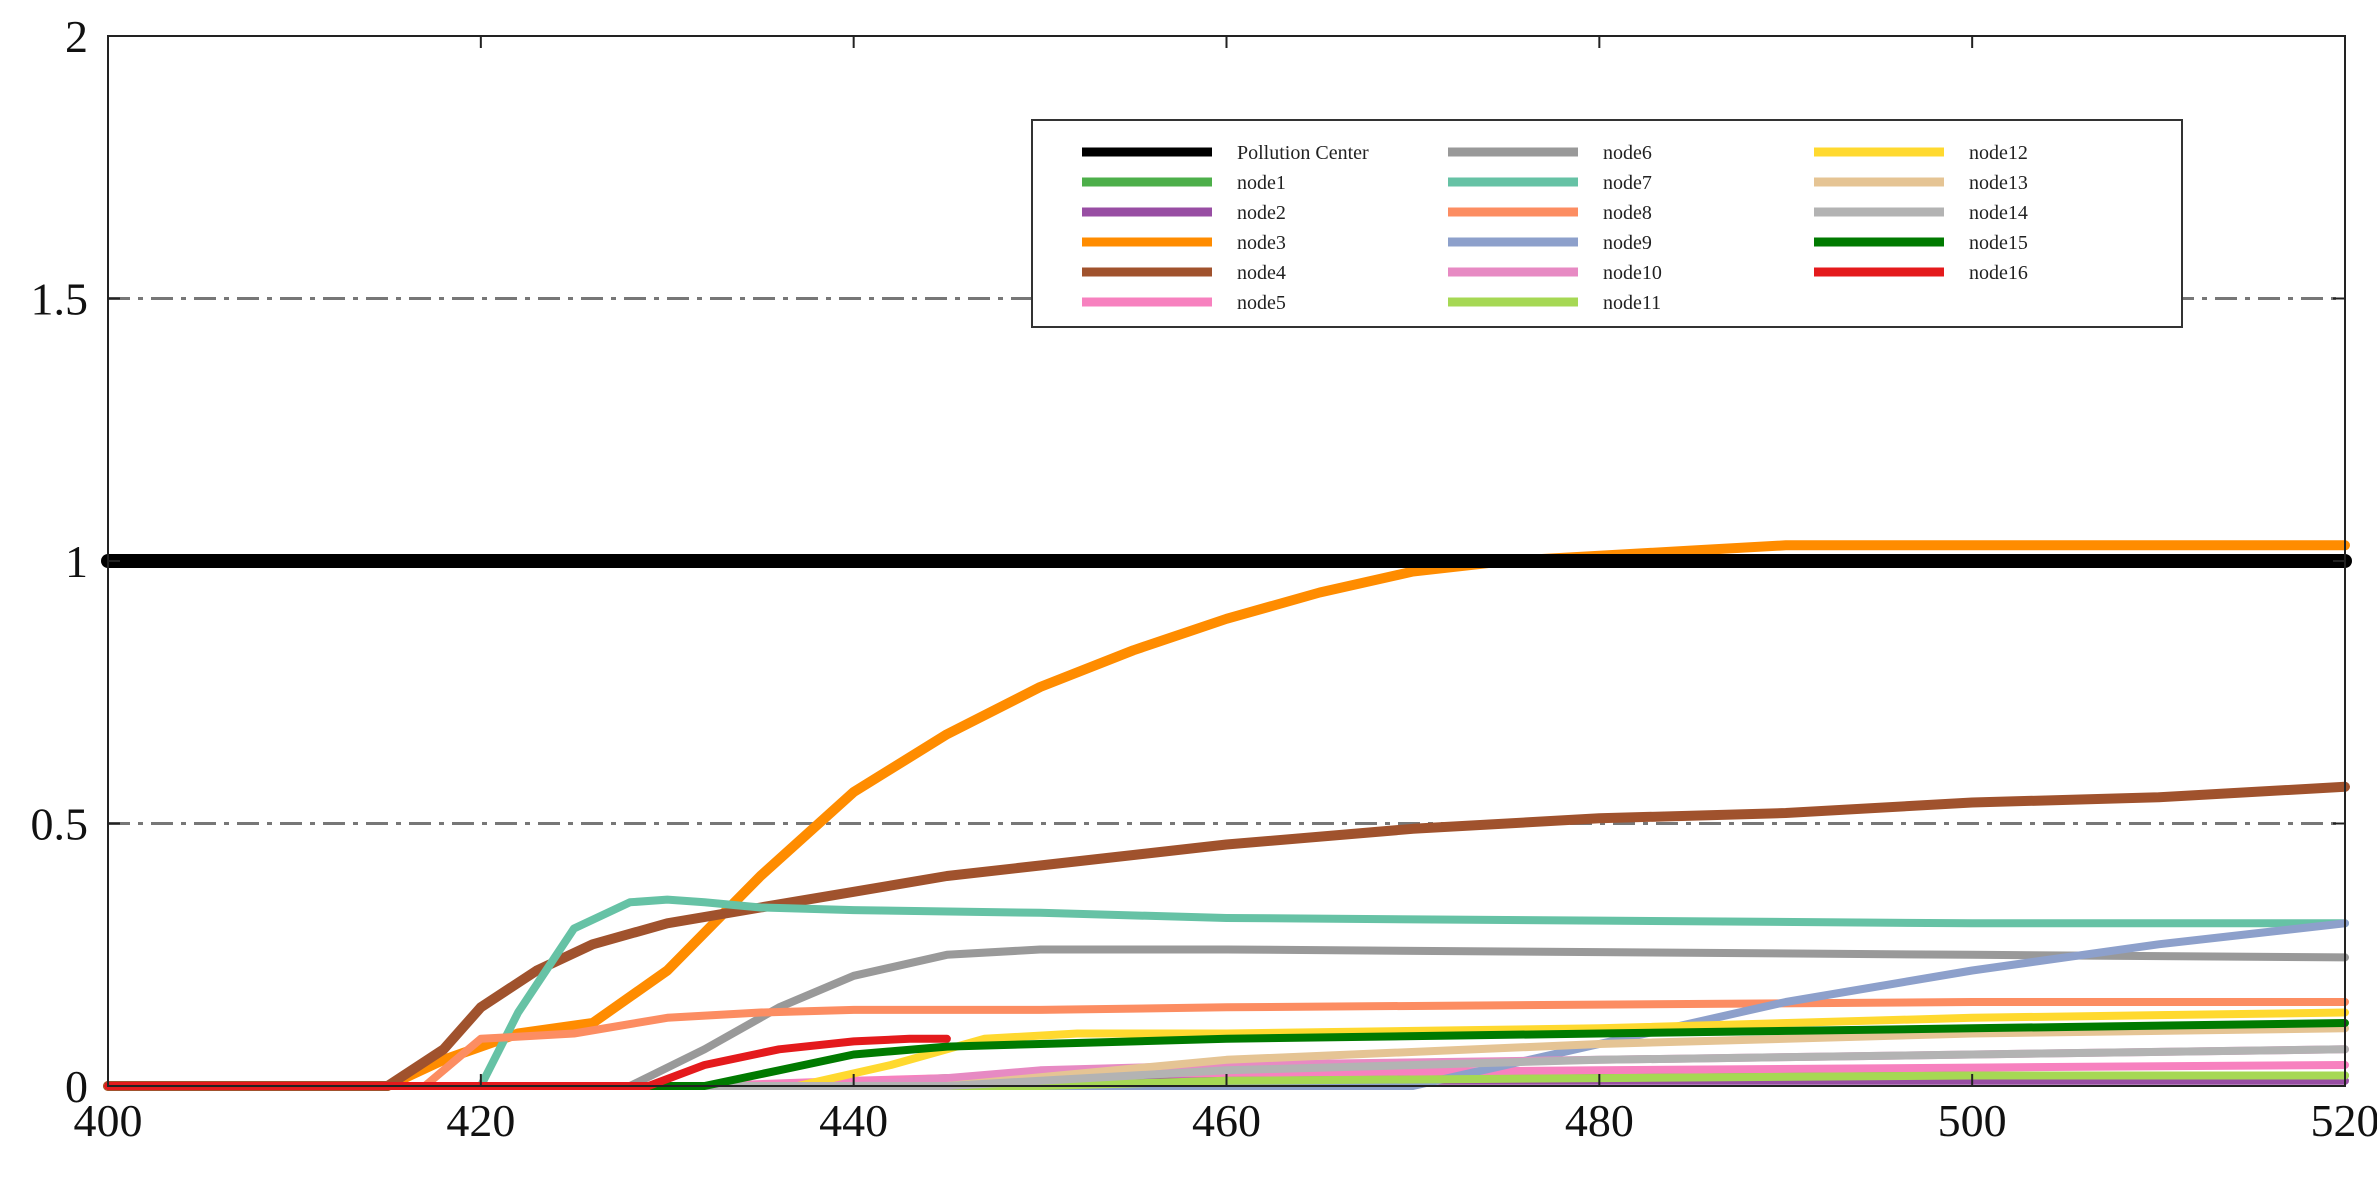  What do you see at coordinates (1998, 243) in the screenshot?
I see `legend-label: node15` at bounding box center [1998, 243].